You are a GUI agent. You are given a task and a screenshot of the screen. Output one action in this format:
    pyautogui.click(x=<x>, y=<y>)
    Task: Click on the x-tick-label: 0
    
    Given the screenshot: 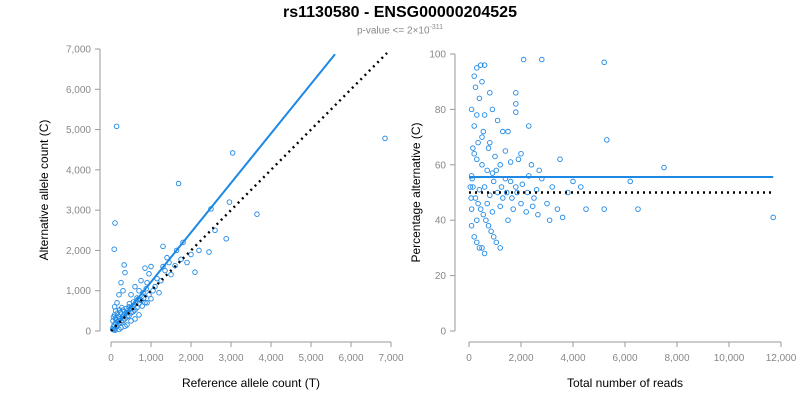 What is the action you would take?
    pyautogui.click(x=469, y=358)
    